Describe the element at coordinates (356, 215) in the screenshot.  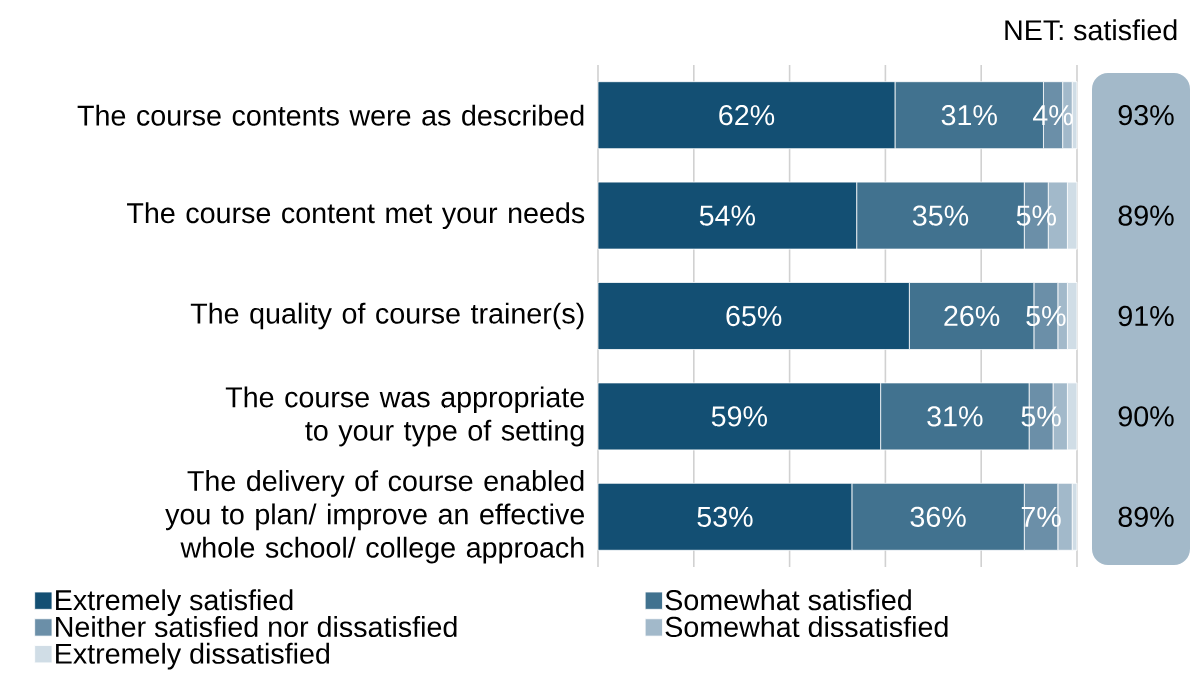
I see `y-tick-label: The course content met your needs` at that location.